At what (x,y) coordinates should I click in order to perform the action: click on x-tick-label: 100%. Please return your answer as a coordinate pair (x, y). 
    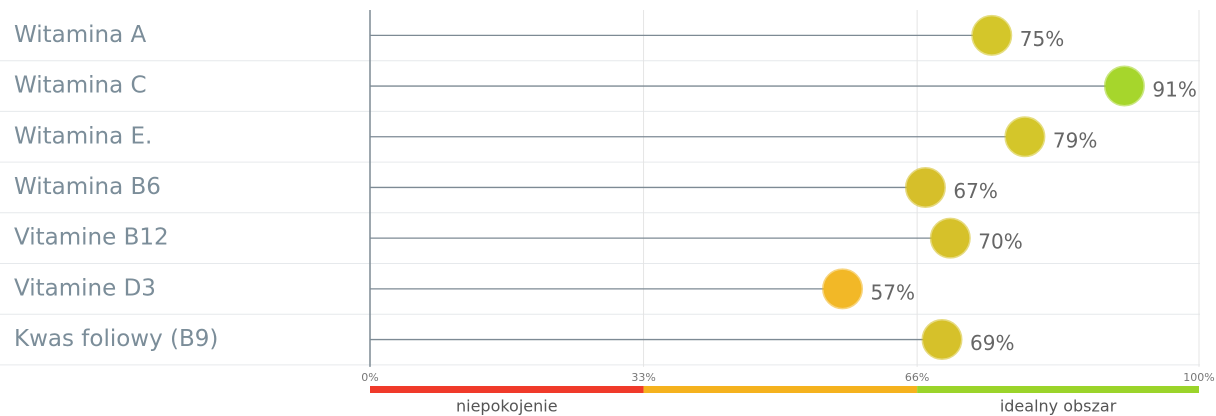
    Looking at the image, I should click on (1198, 377).